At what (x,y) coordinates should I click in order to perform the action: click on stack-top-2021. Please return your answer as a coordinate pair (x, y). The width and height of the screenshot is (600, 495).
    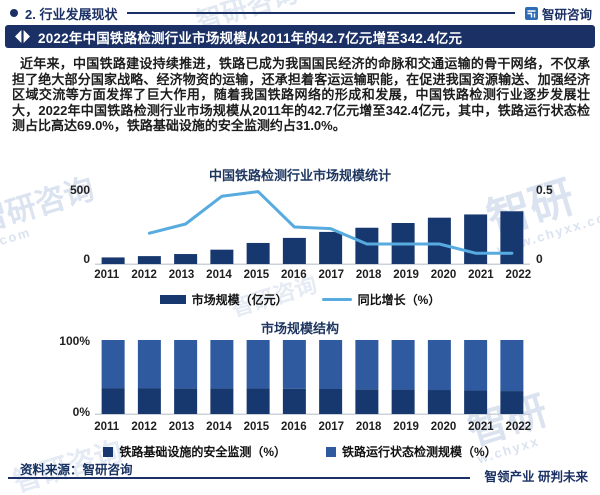
    Looking at the image, I should click on (476, 365).